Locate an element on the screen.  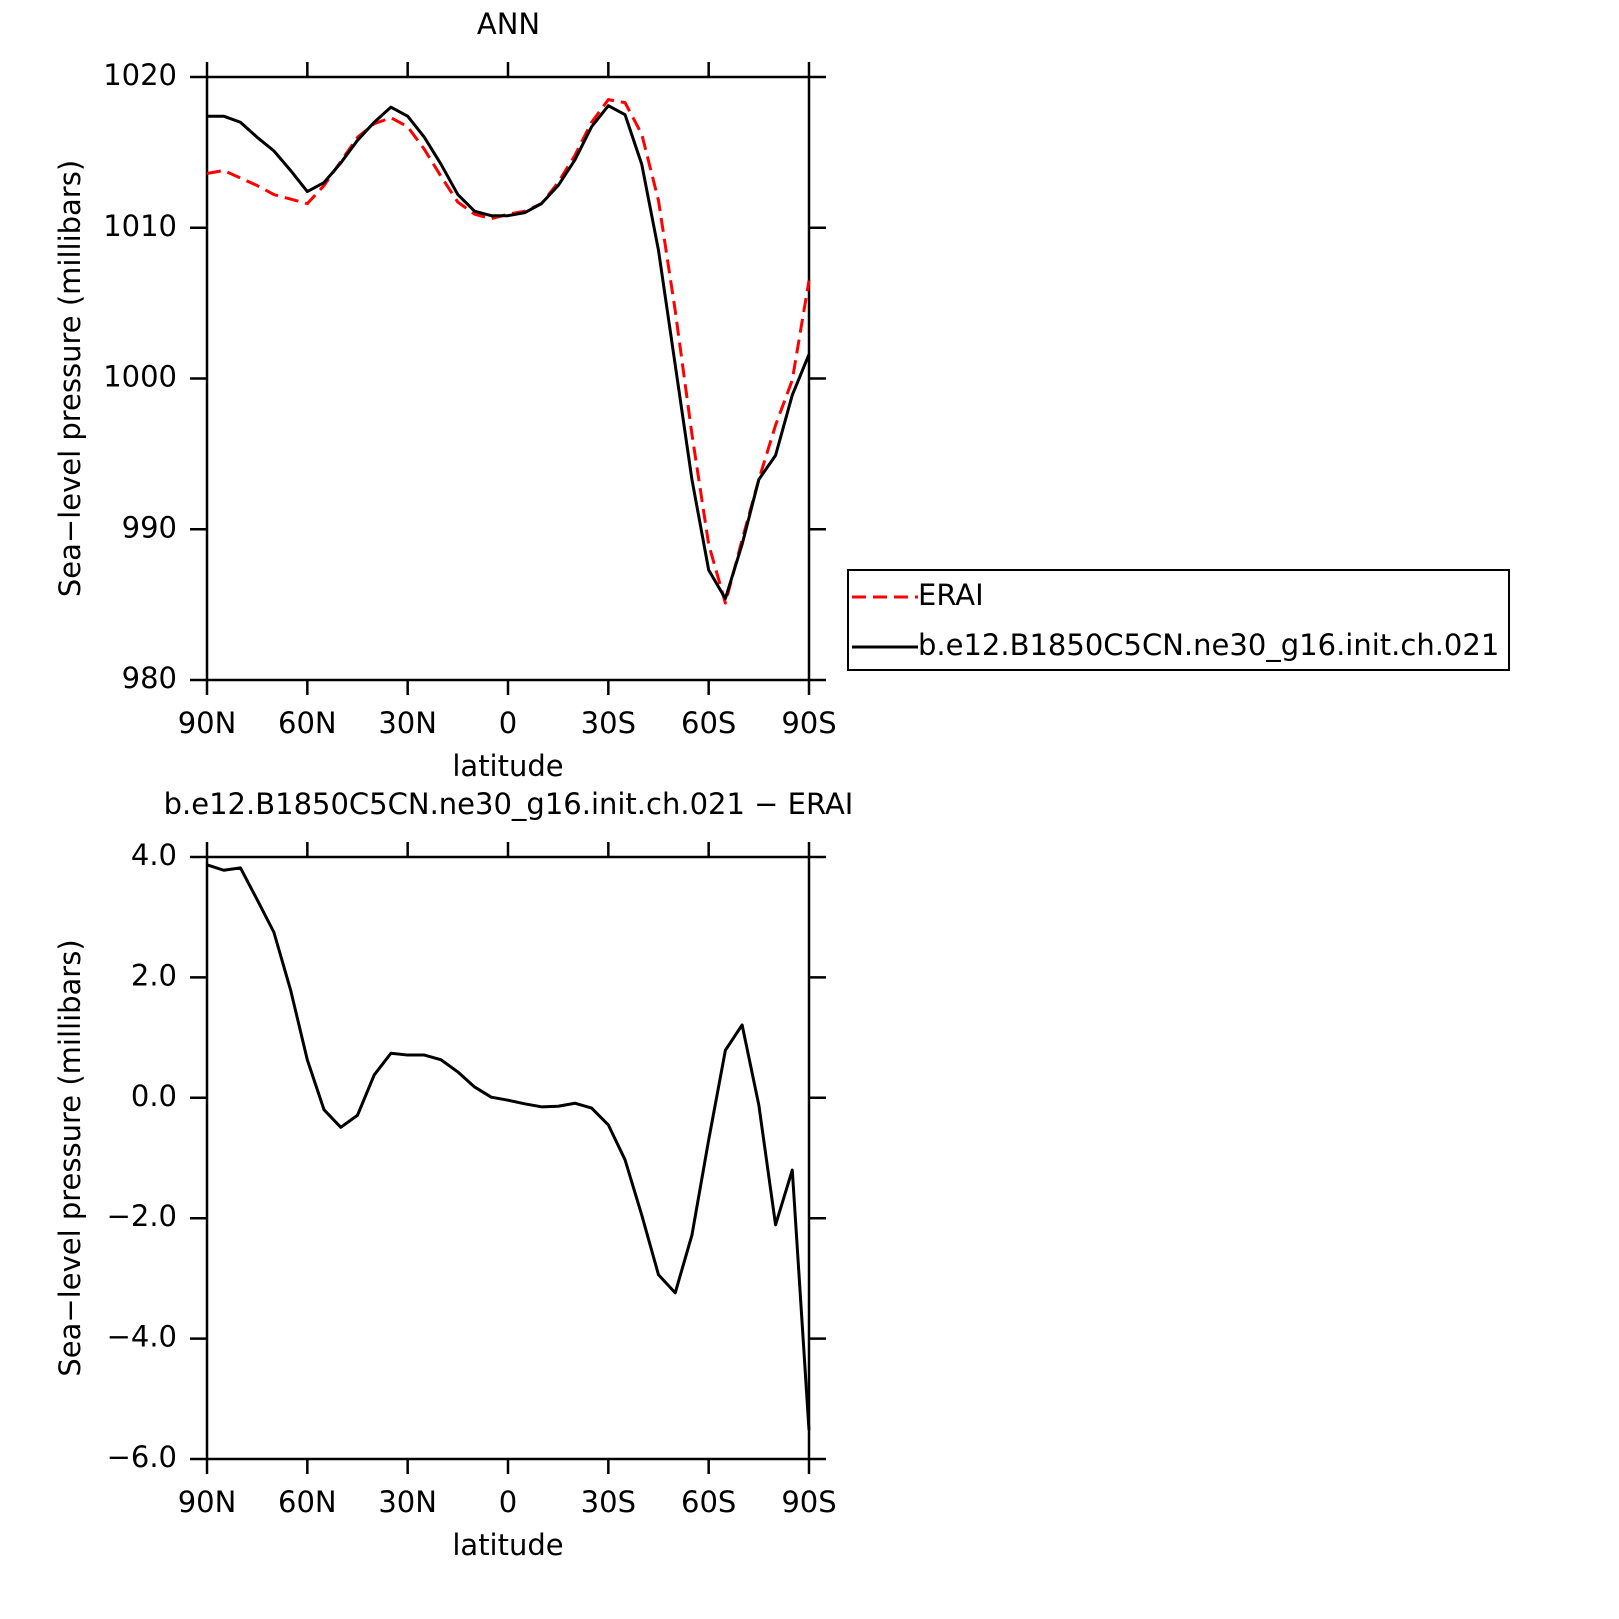
y-tick-label: −6.0 is located at coordinates (142, 1457).